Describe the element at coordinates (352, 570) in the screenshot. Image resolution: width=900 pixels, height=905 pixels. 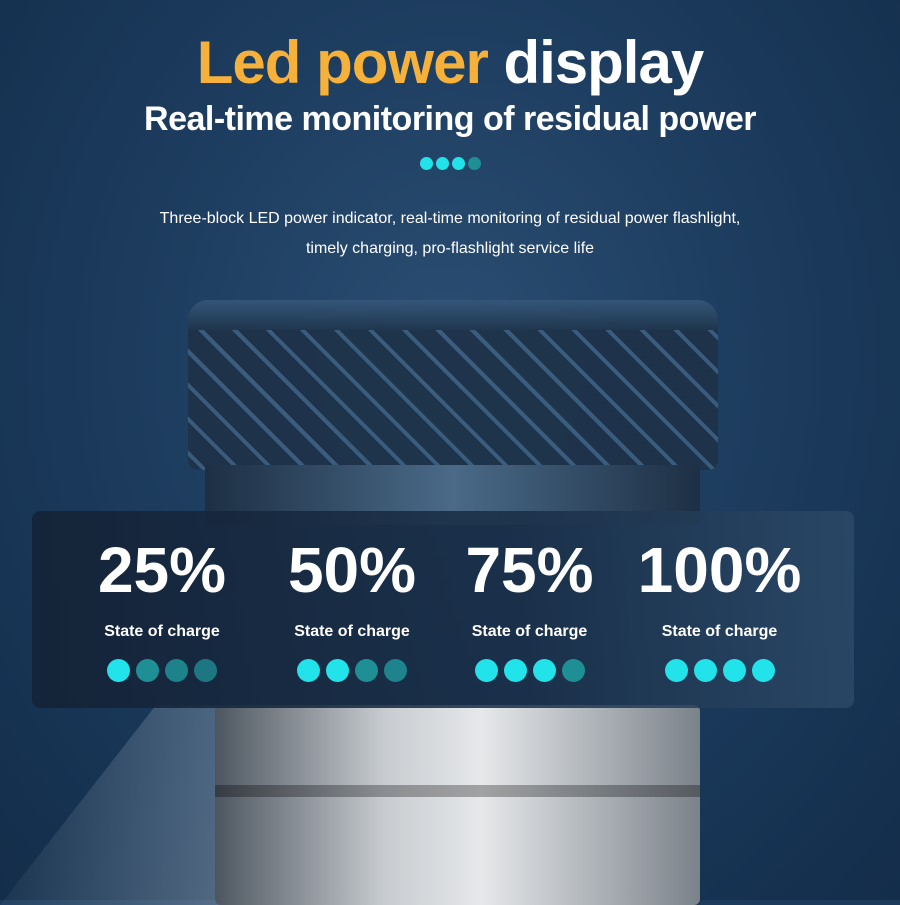
I see `percent-value: 50%` at that location.